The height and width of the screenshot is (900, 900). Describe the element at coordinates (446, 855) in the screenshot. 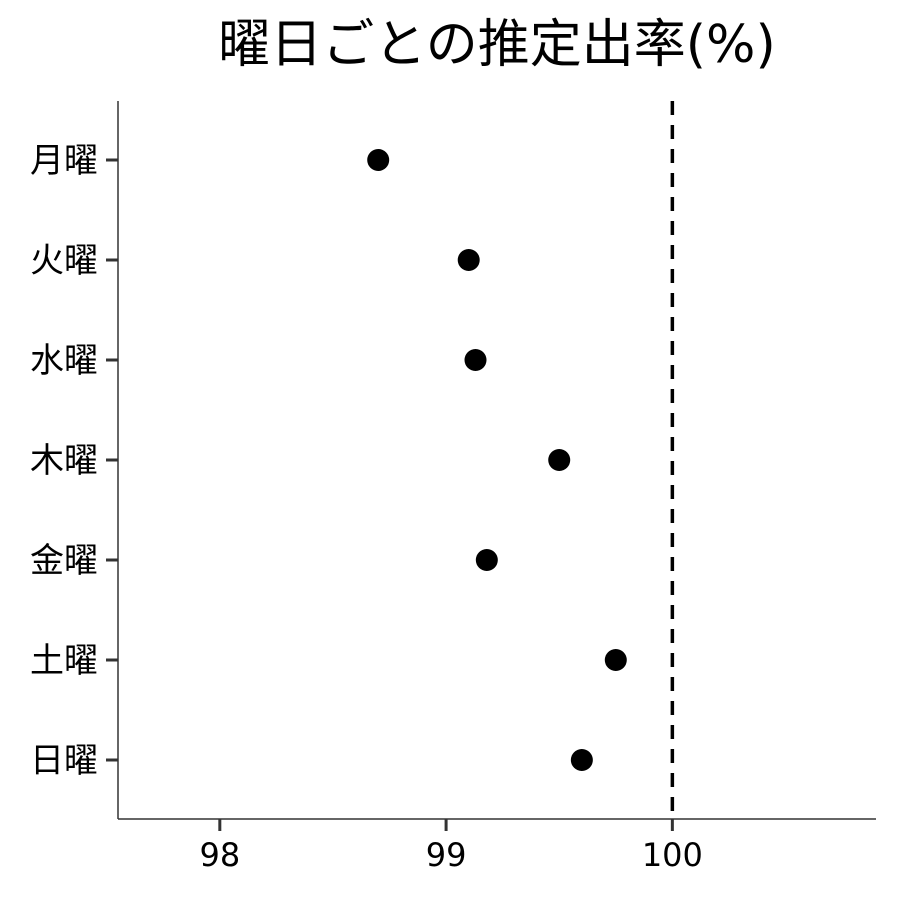

I see `x-tick-label: 99` at that location.